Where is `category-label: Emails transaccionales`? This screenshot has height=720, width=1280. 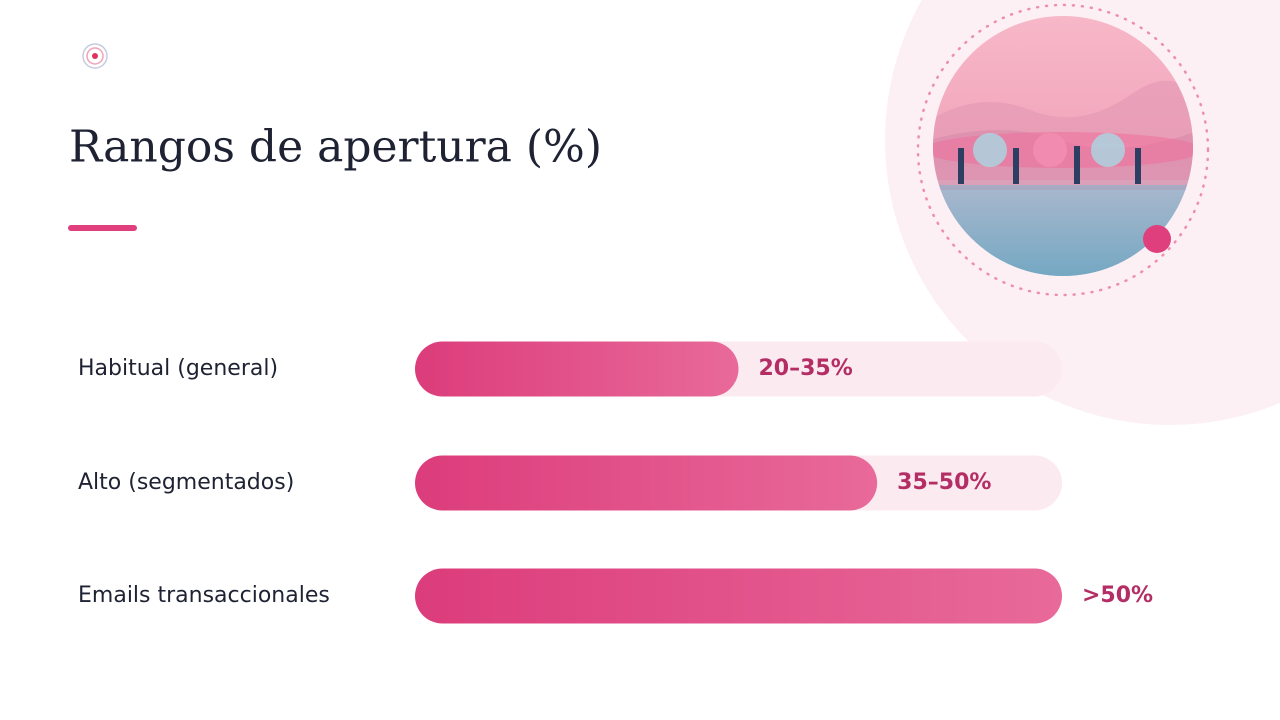
category-label: Emails transaccionales is located at coordinates (204, 595).